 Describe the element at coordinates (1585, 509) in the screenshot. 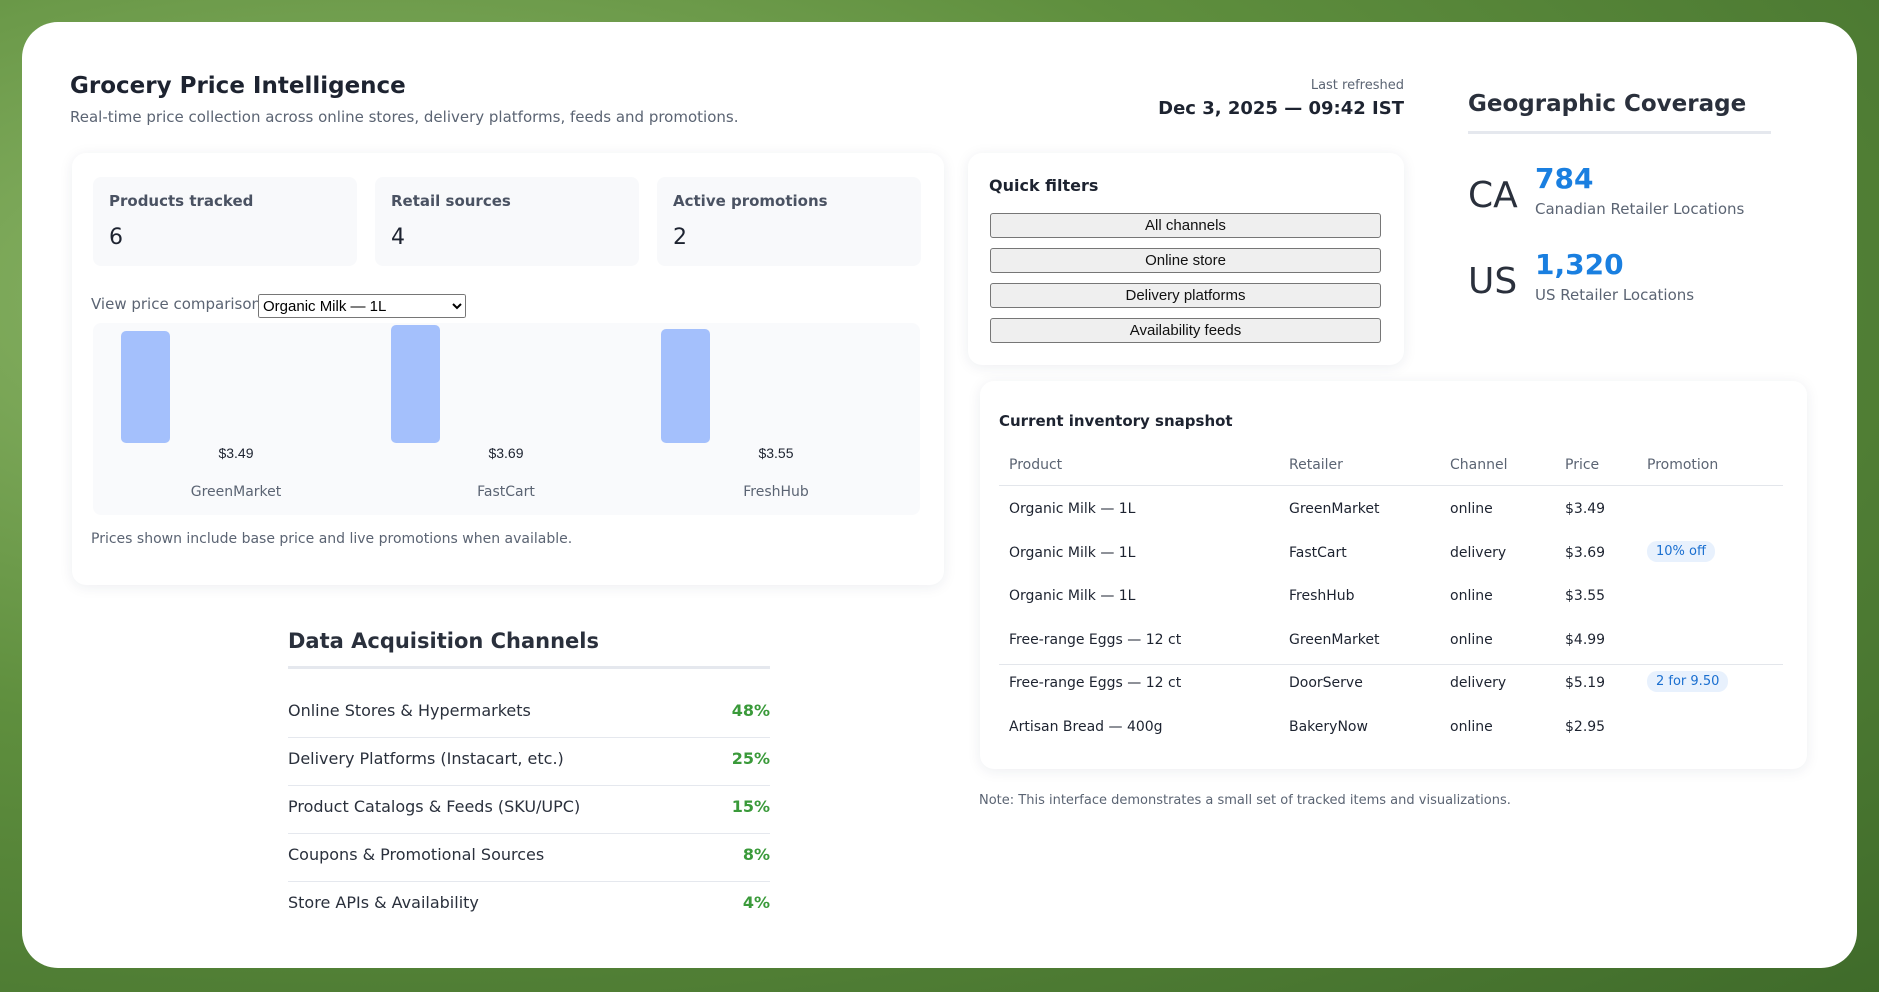

I see `cell: $3.49` at that location.